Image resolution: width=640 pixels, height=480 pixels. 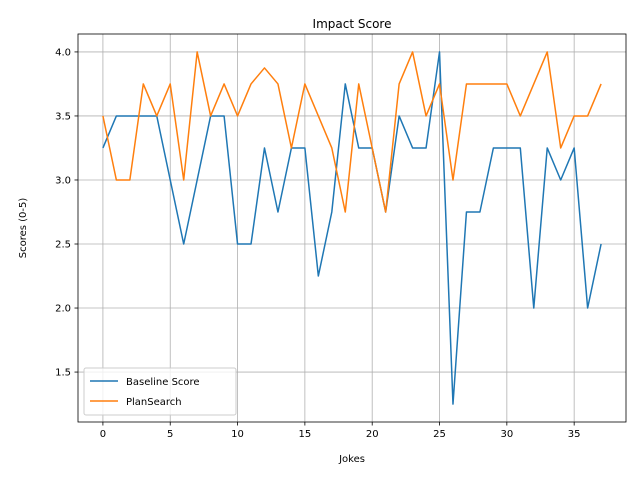 What do you see at coordinates (63, 309) in the screenshot?
I see `y-tick-label: 2.0` at bounding box center [63, 309].